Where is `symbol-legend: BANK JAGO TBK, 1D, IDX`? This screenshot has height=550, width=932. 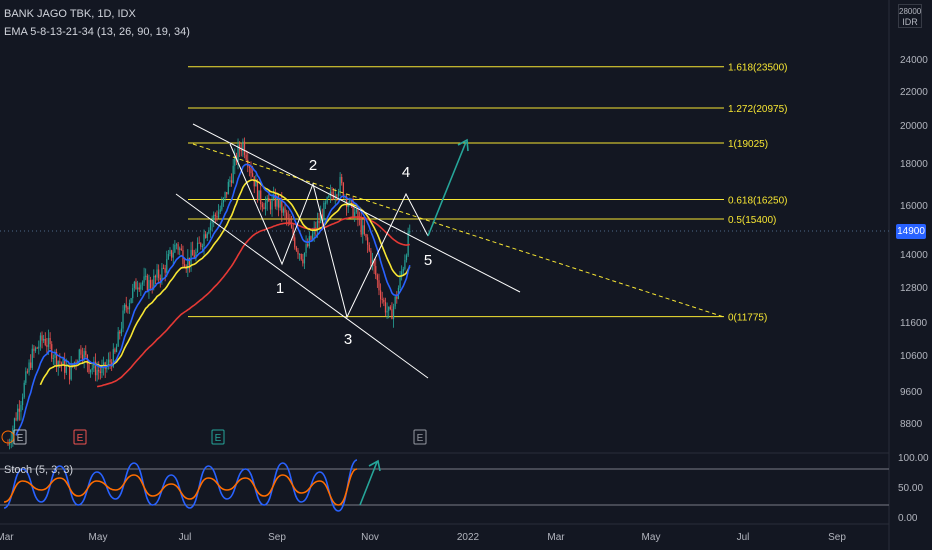 symbol-legend: BANK JAGO TBK, 1D, IDX is located at coordinates (70, 14).